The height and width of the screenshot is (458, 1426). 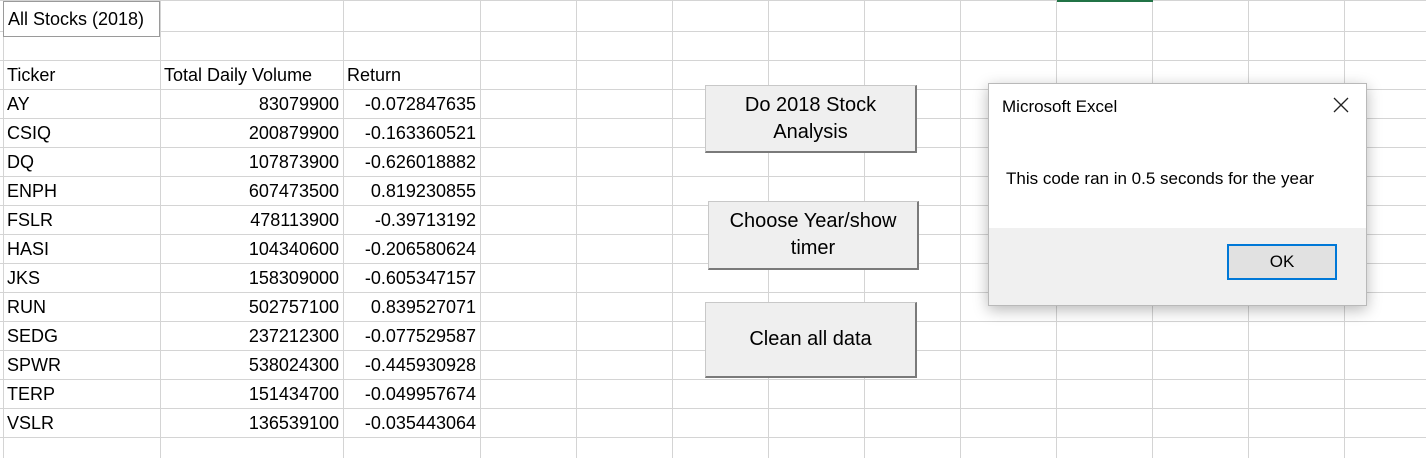 I want to click on ticker-cell: VSLR, so click(x=31, y=423).